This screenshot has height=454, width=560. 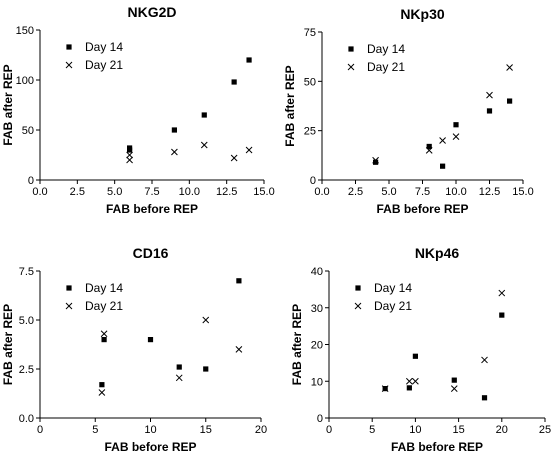 I want to click on cd16-y-tick-label: 2.5, so click(x=26, y=370).